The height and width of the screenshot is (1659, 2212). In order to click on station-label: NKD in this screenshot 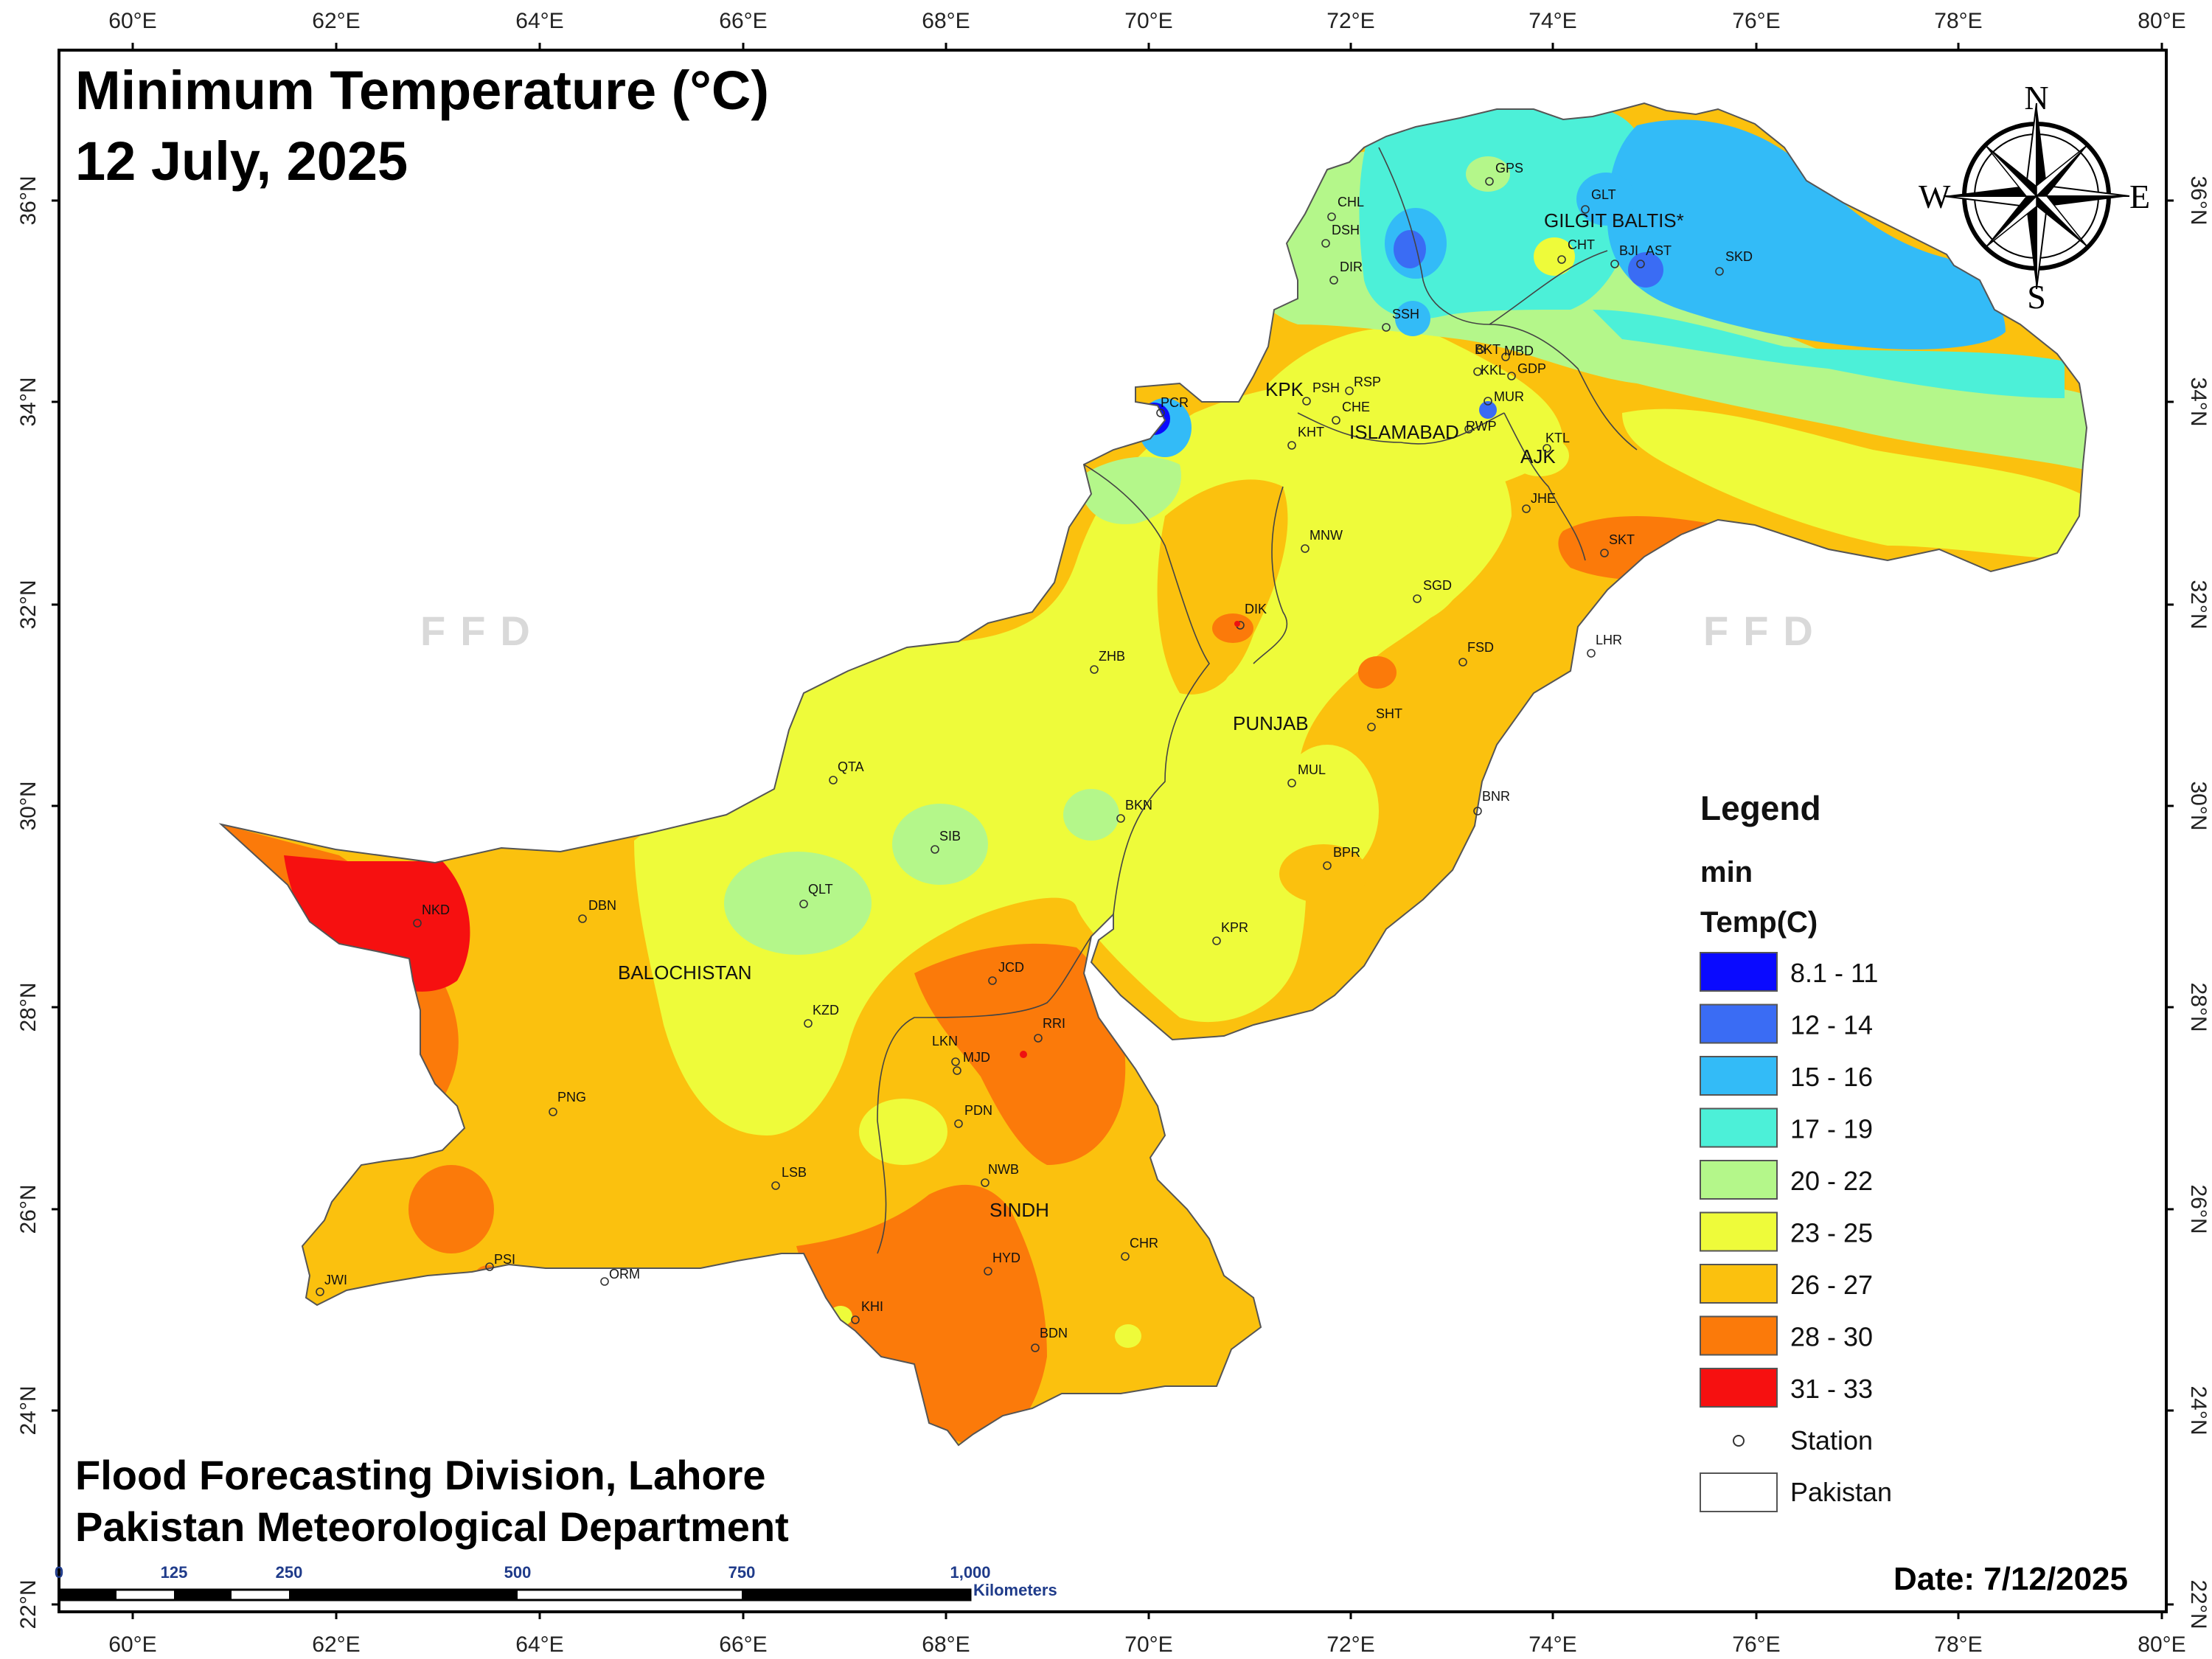, I will do `click(436, 909)`.